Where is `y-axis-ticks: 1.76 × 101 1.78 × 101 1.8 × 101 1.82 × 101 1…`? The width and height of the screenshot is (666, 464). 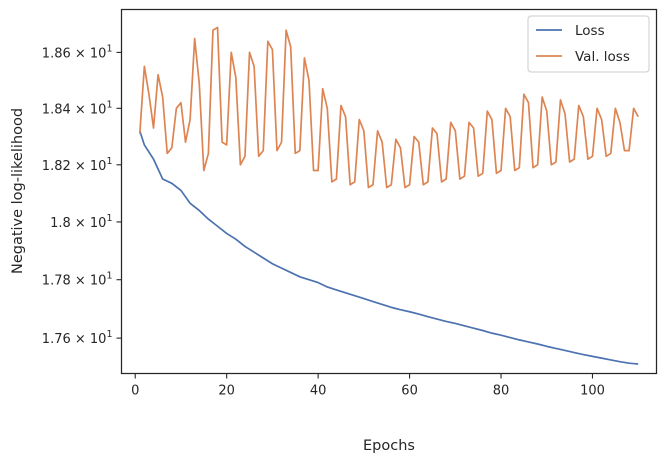 y-axis-ticks: 1.76 × 101 1.78 × 101 1.8 × 101 1.82 × 101 1… is located at coordinates (82, 195).